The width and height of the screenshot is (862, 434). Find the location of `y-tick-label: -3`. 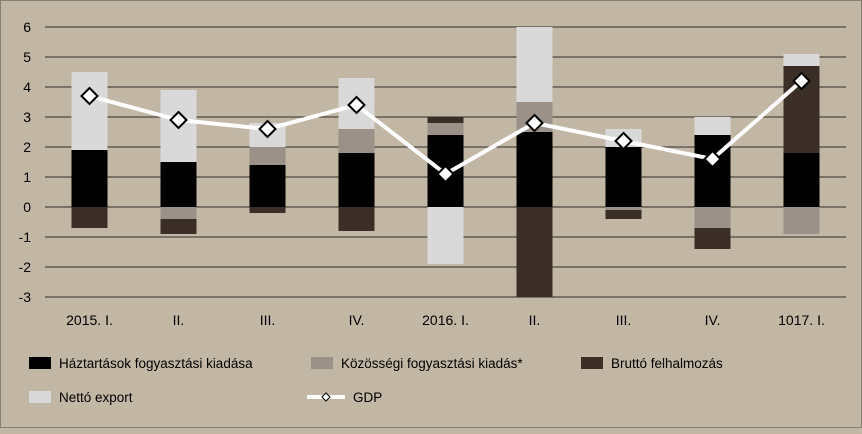

y-tick-label: -3 is located at coordinates (25, 297).